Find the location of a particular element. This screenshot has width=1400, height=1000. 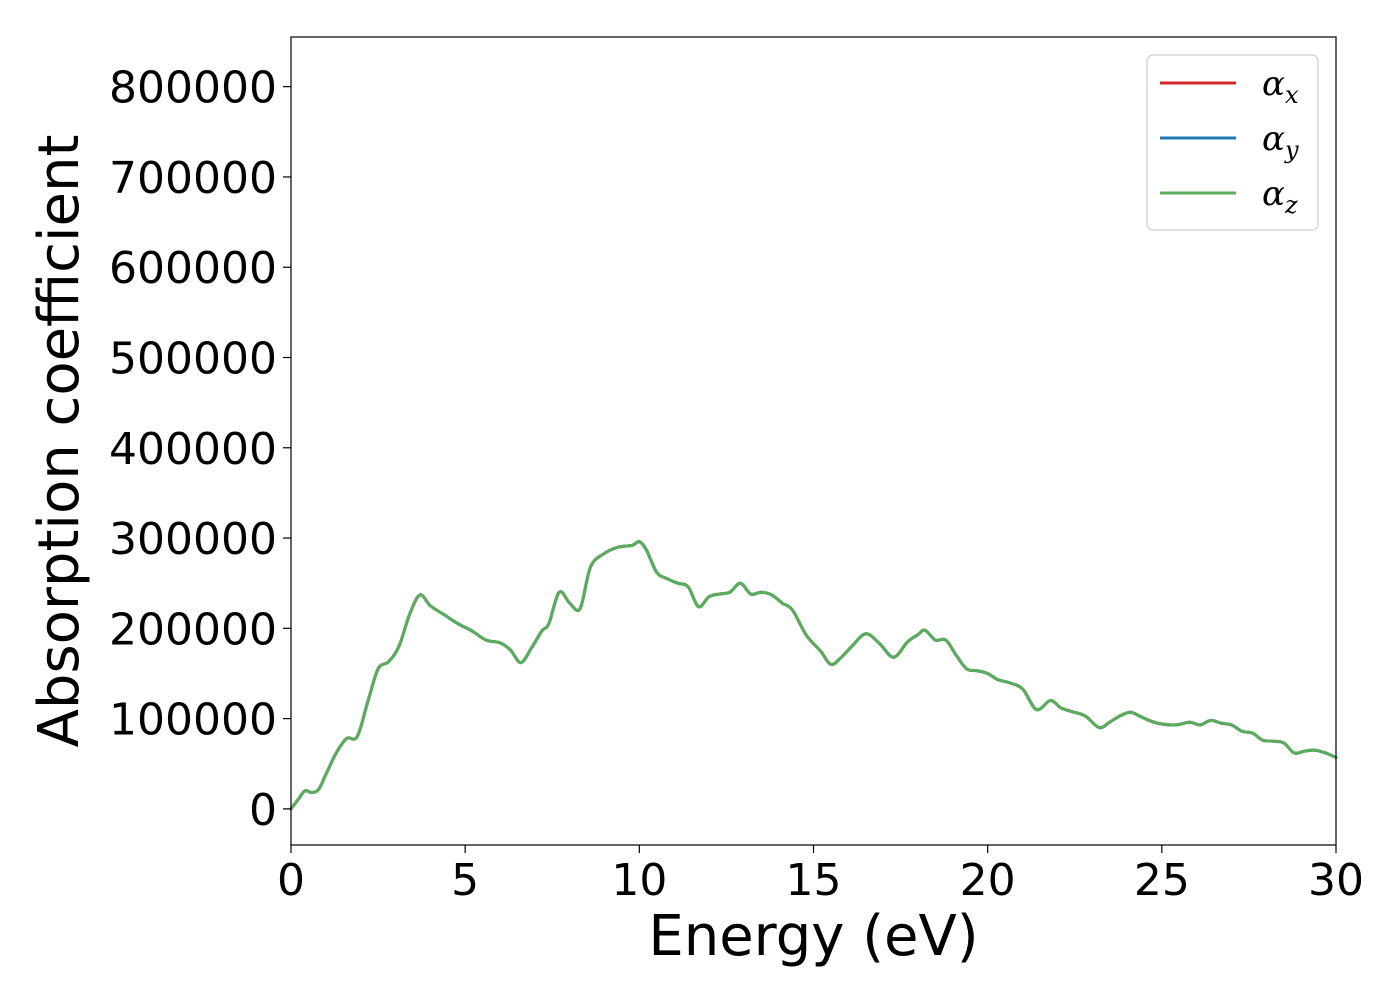

legend-box is located at coordinates (1232, 142).